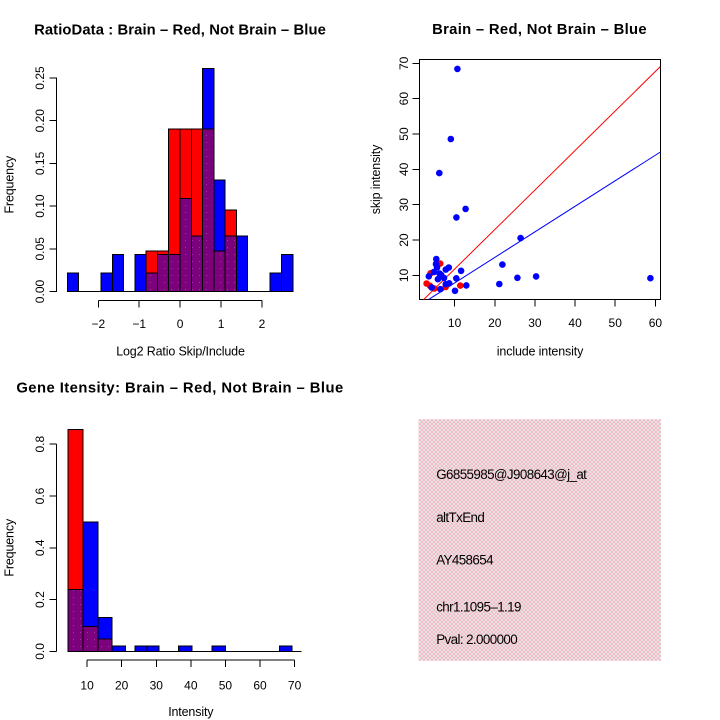  What do you see at coordinates (40, 78) in the screenshot?
I see `svg-text: 0.25` at bounding box center [40, 78].